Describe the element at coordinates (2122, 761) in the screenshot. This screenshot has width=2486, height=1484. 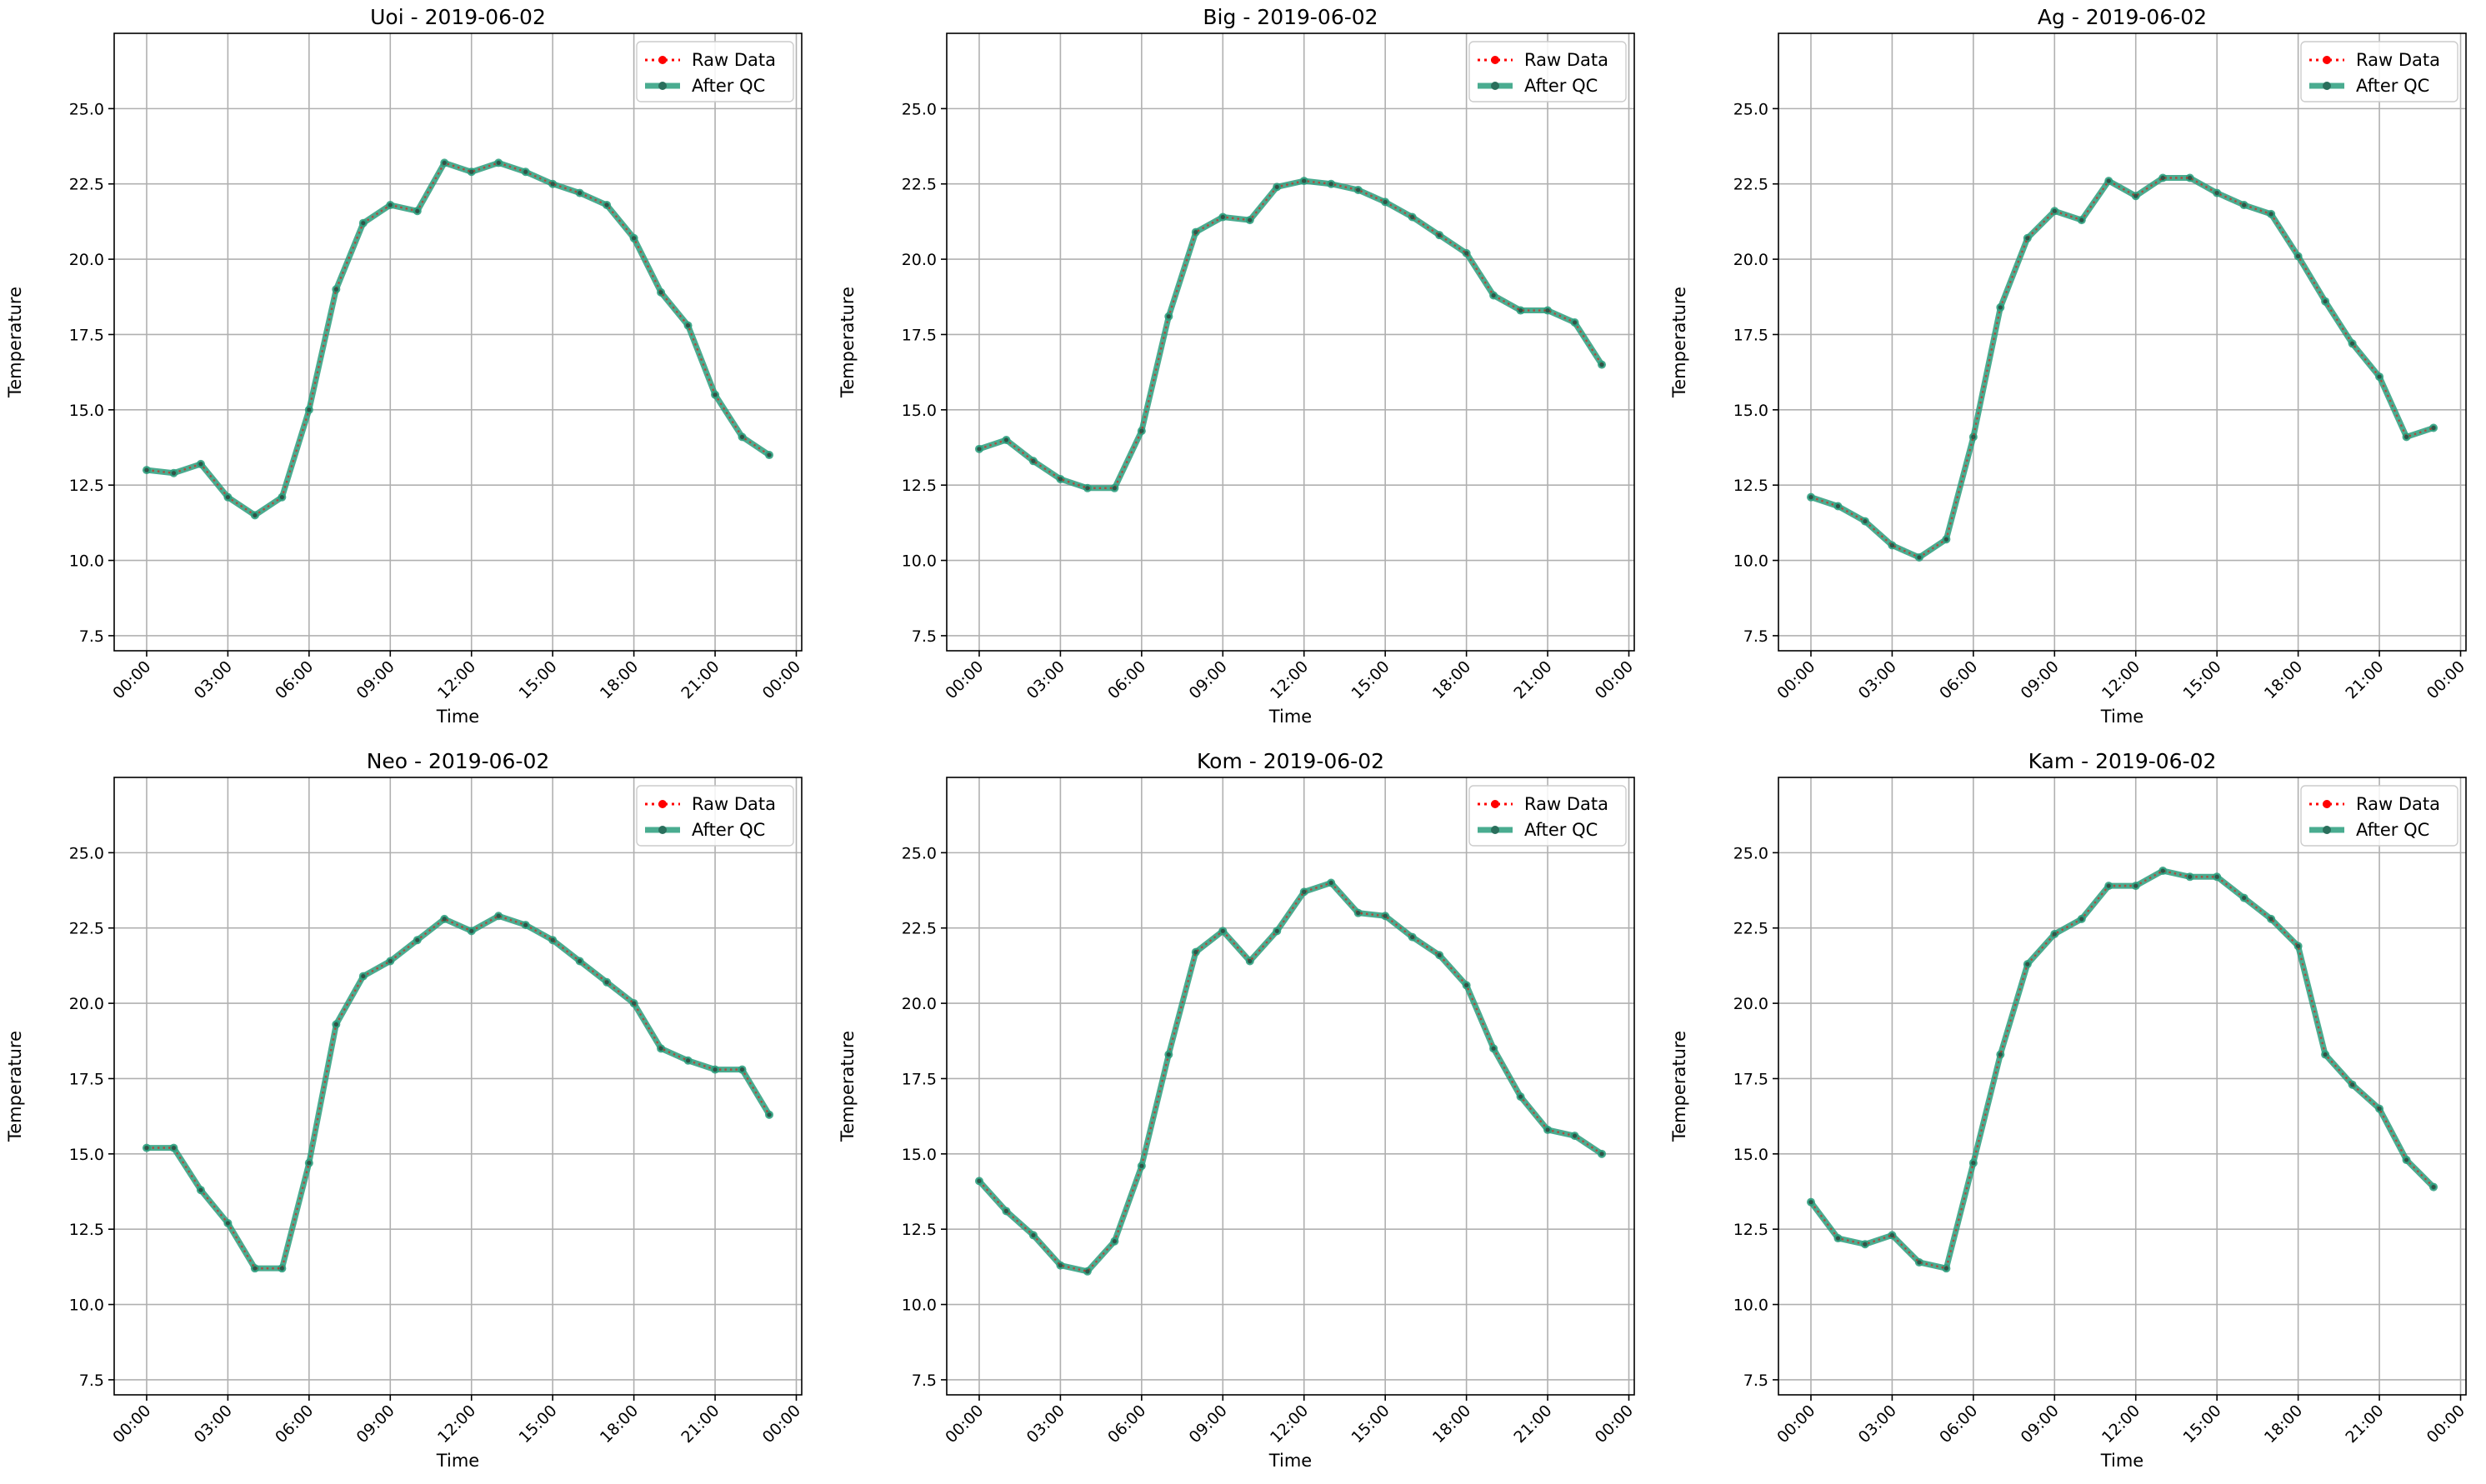
I see `subplot-title: Kam - 2019-06-02` at that location.